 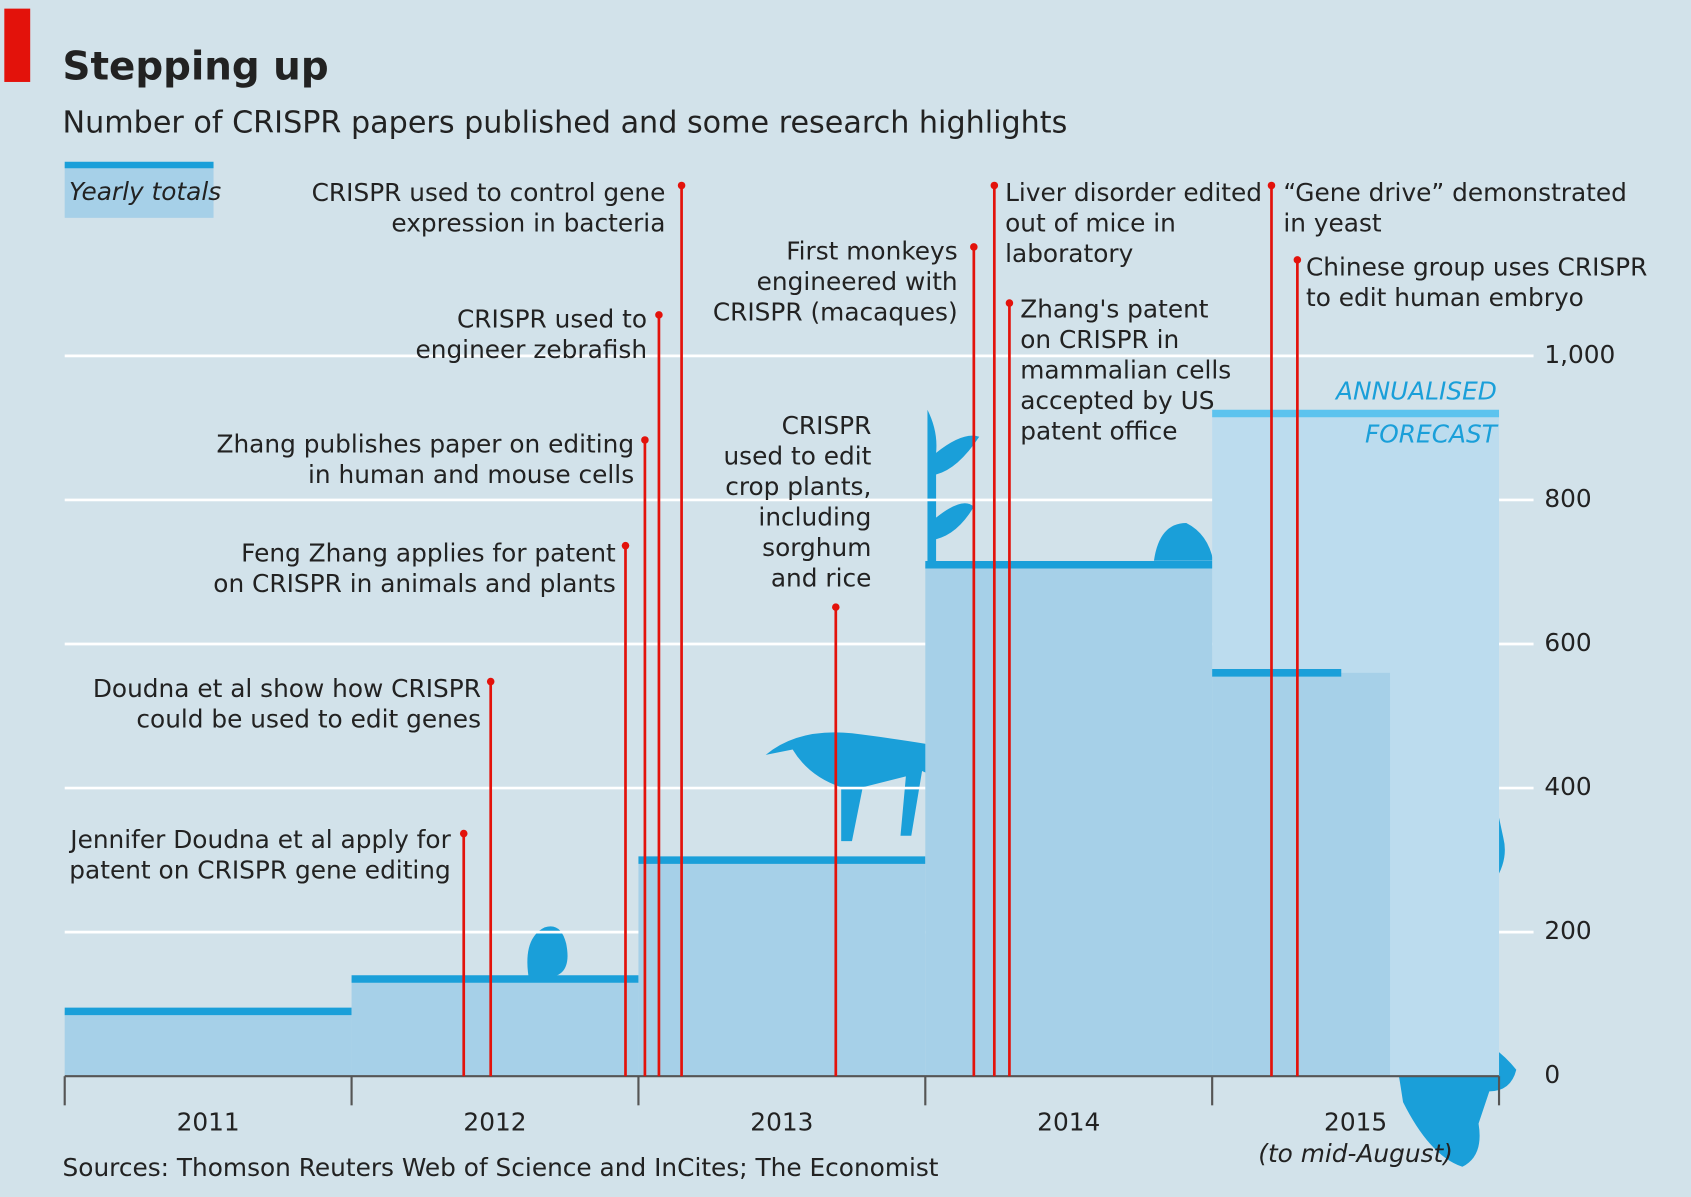 I want to click on annotation: engineered with, so click(x=857, y=281).